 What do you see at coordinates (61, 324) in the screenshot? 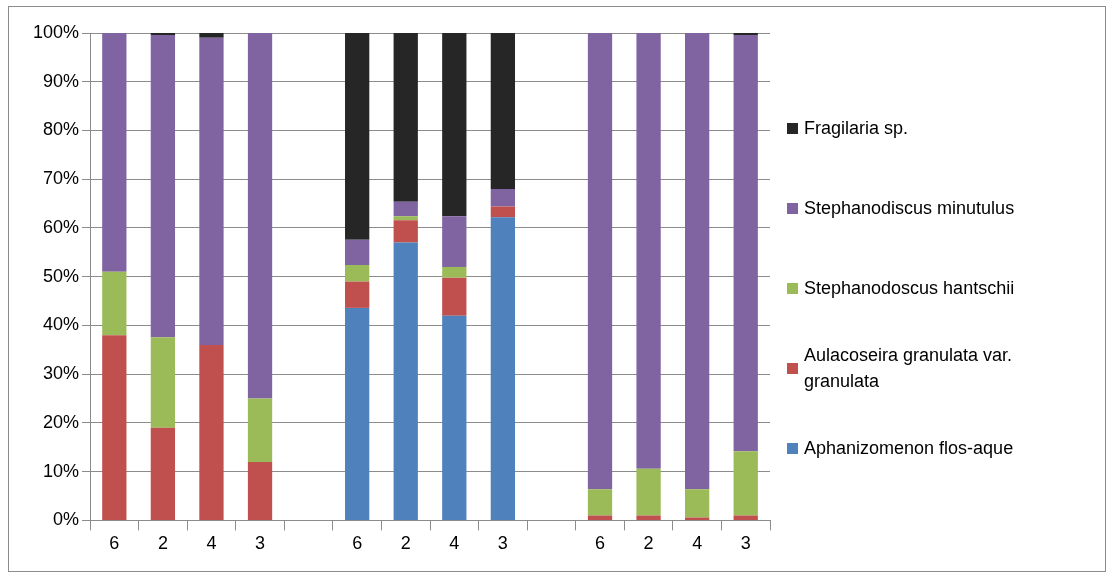
I see `y-tick-label: 40%` at bounding box center [61, 324].